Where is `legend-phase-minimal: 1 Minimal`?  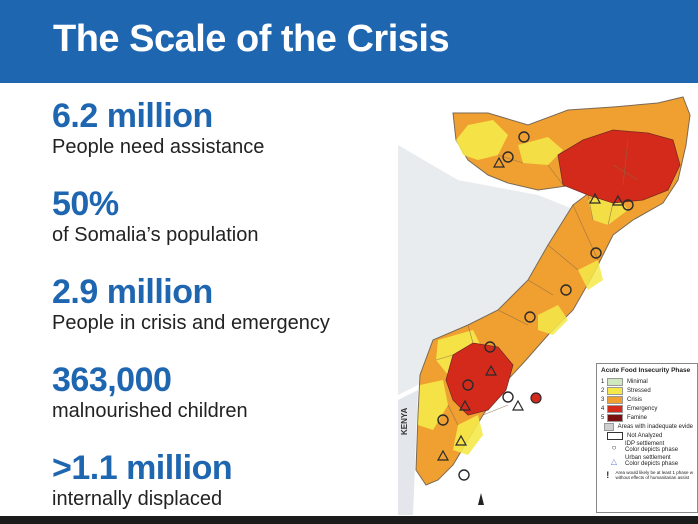
legend-phase-minimal: 1 Minimal is located at coordinates (624, 381).